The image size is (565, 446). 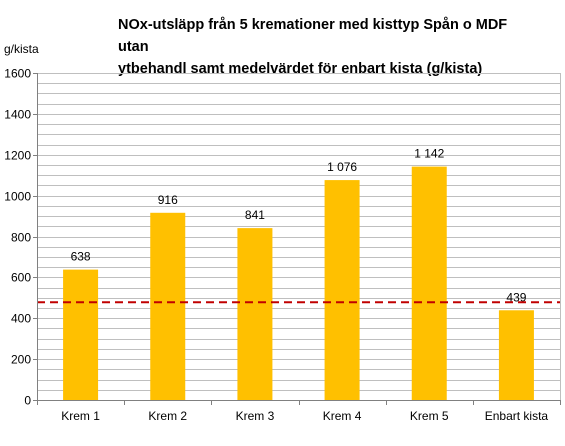 I want to click on y-tick-label: 1200, so click(x=17, y=156).